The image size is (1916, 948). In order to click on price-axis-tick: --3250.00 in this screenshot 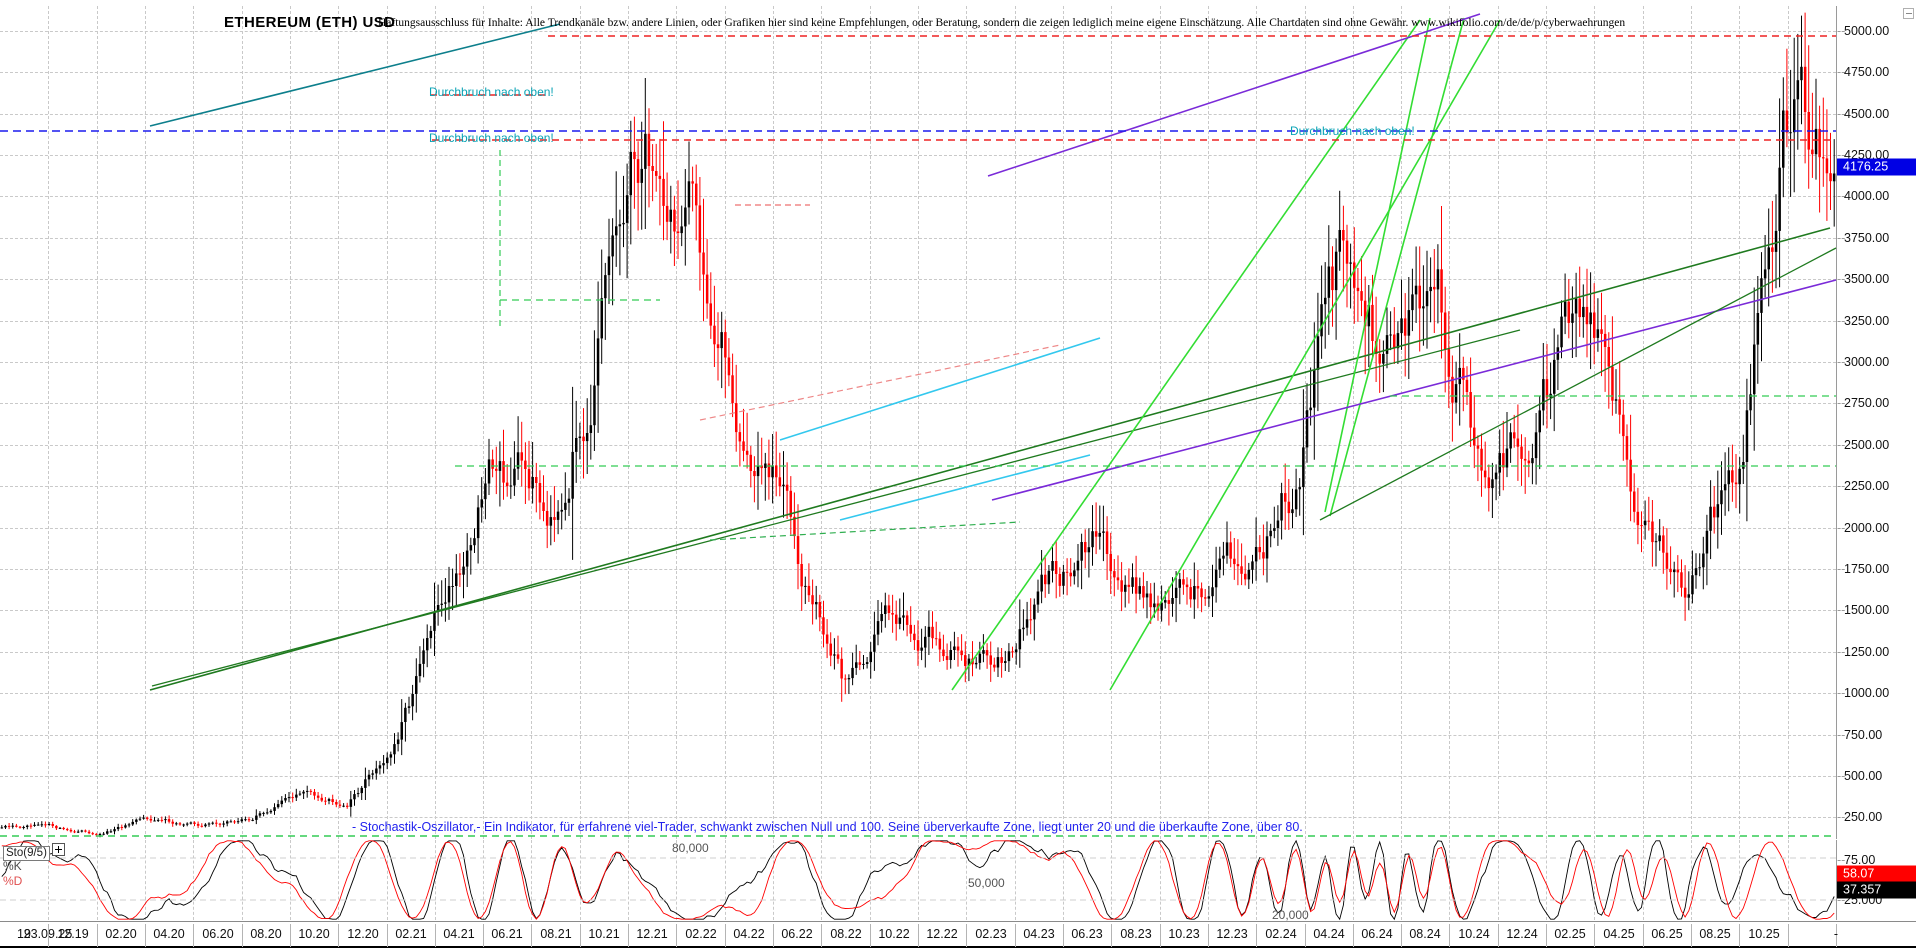, I will do `click(1863, 320)`.